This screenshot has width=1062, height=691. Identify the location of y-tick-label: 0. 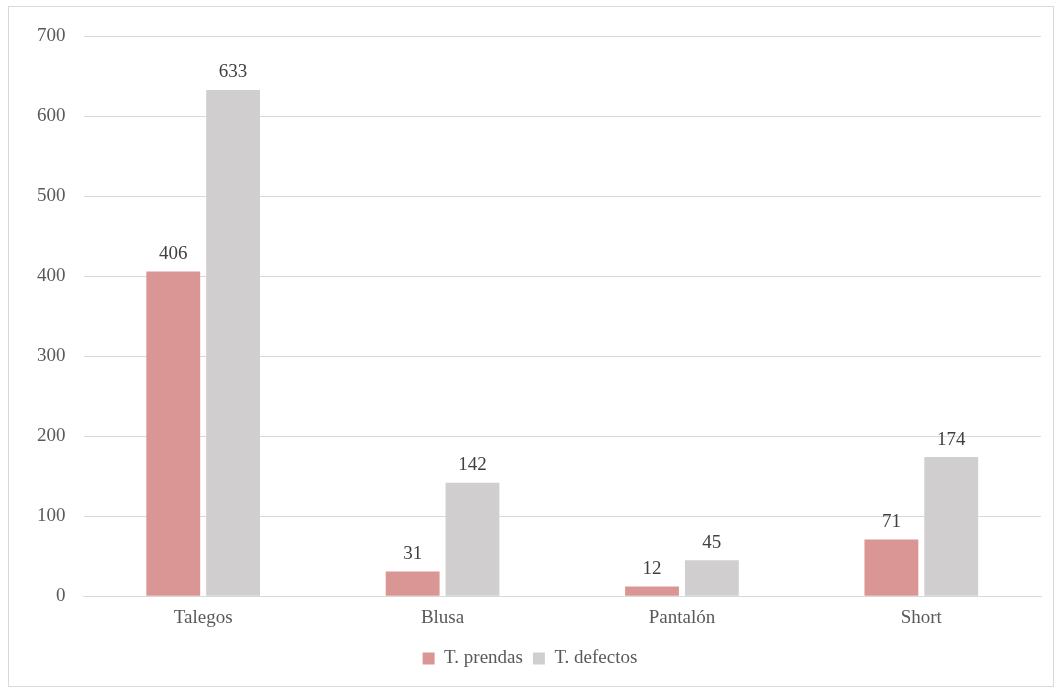
(61, 595).